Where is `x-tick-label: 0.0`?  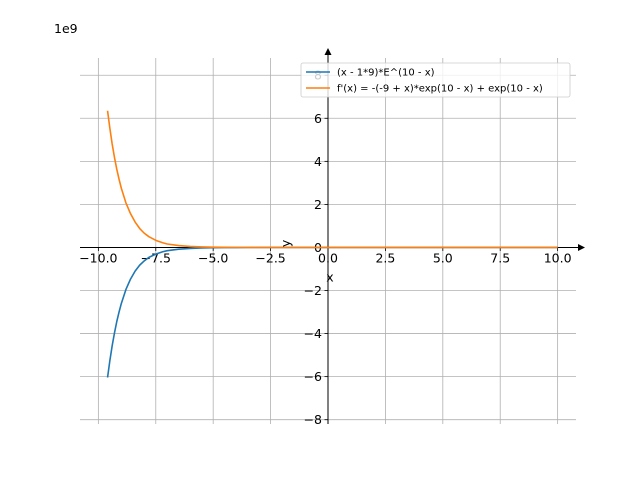
x-tick-label: 0.0 is located at coordinates (328, 257).